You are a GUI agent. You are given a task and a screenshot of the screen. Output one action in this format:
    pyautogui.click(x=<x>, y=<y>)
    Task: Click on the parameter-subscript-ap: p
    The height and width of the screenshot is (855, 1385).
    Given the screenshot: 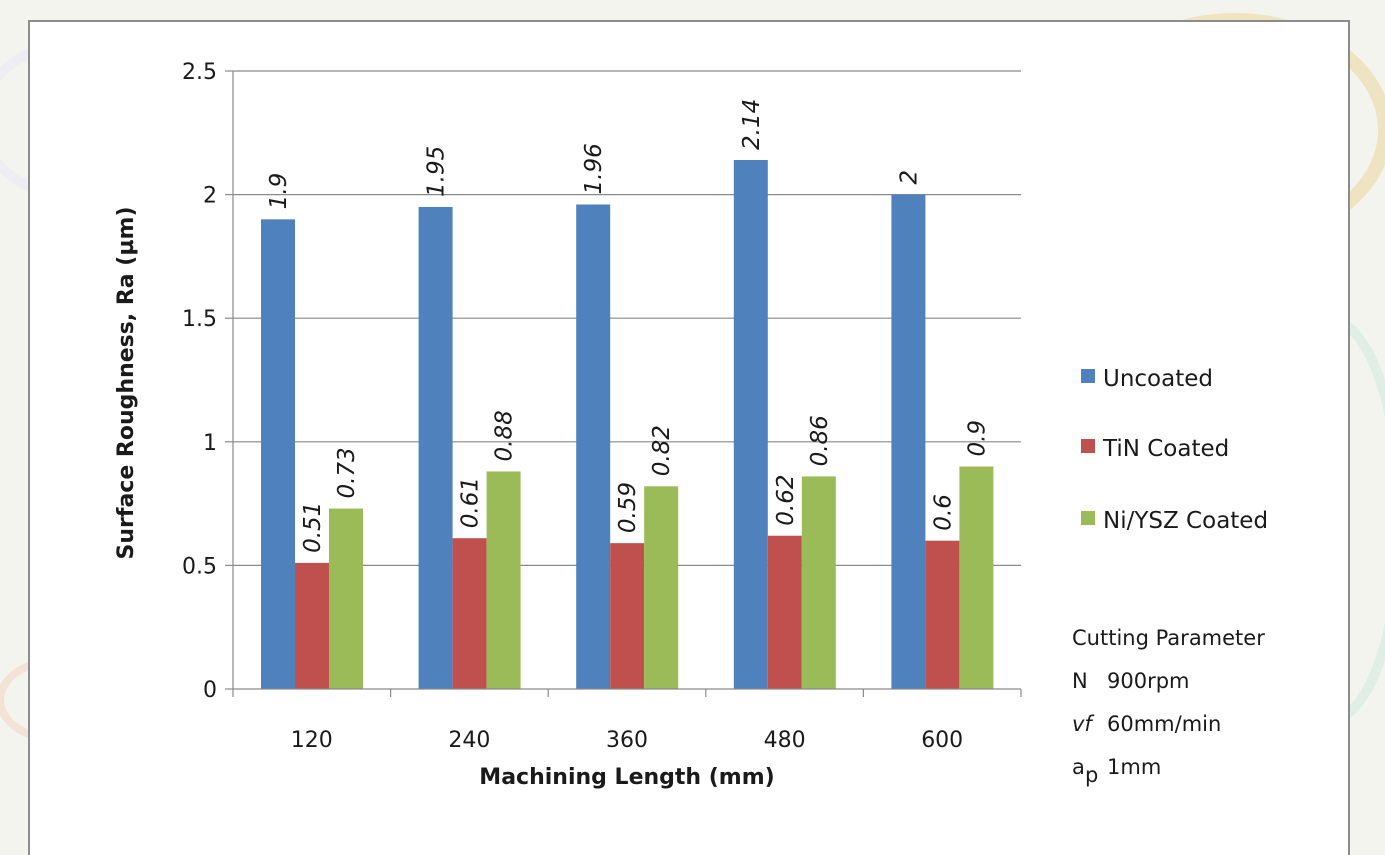 What is the action you would take?
    pyautogui.click(x=1091, y=775)
    